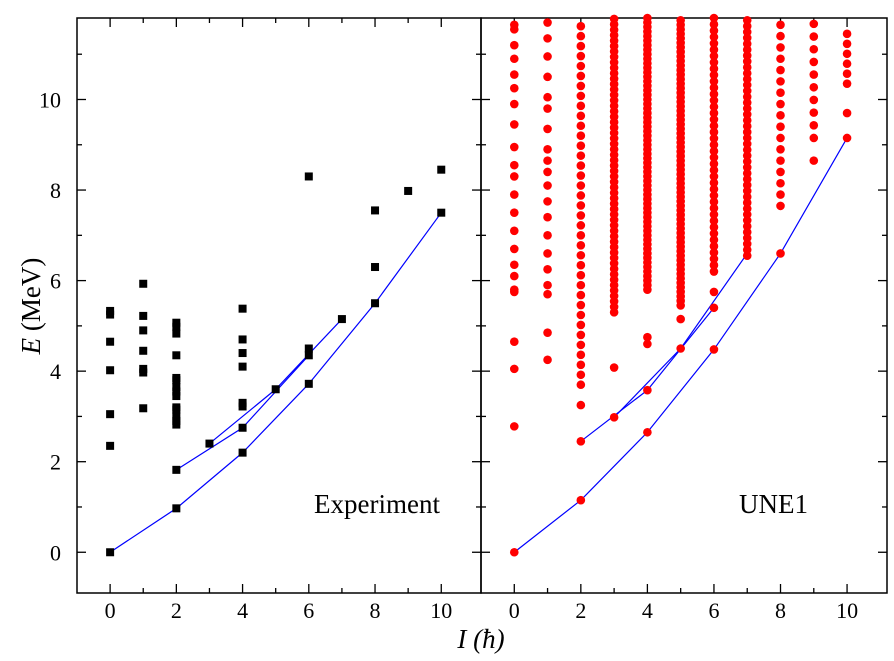 The height and width of the screenshot is (661, 894). I want to click on y-axis-label-symbol: E, so click(31, 346).